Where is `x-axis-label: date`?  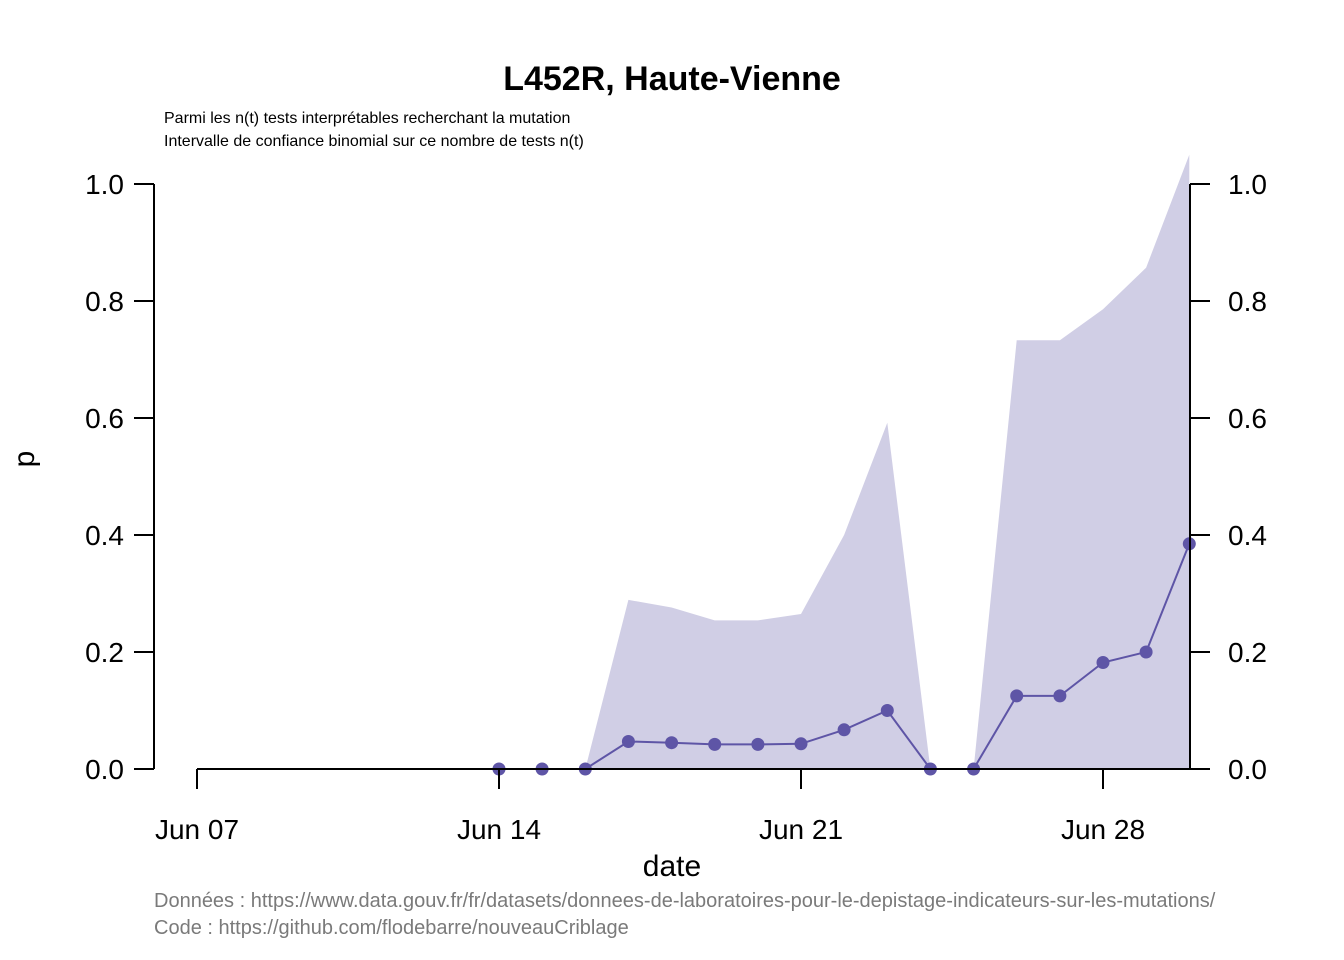
x-axis-label: date is located at coordinates (672, 866).